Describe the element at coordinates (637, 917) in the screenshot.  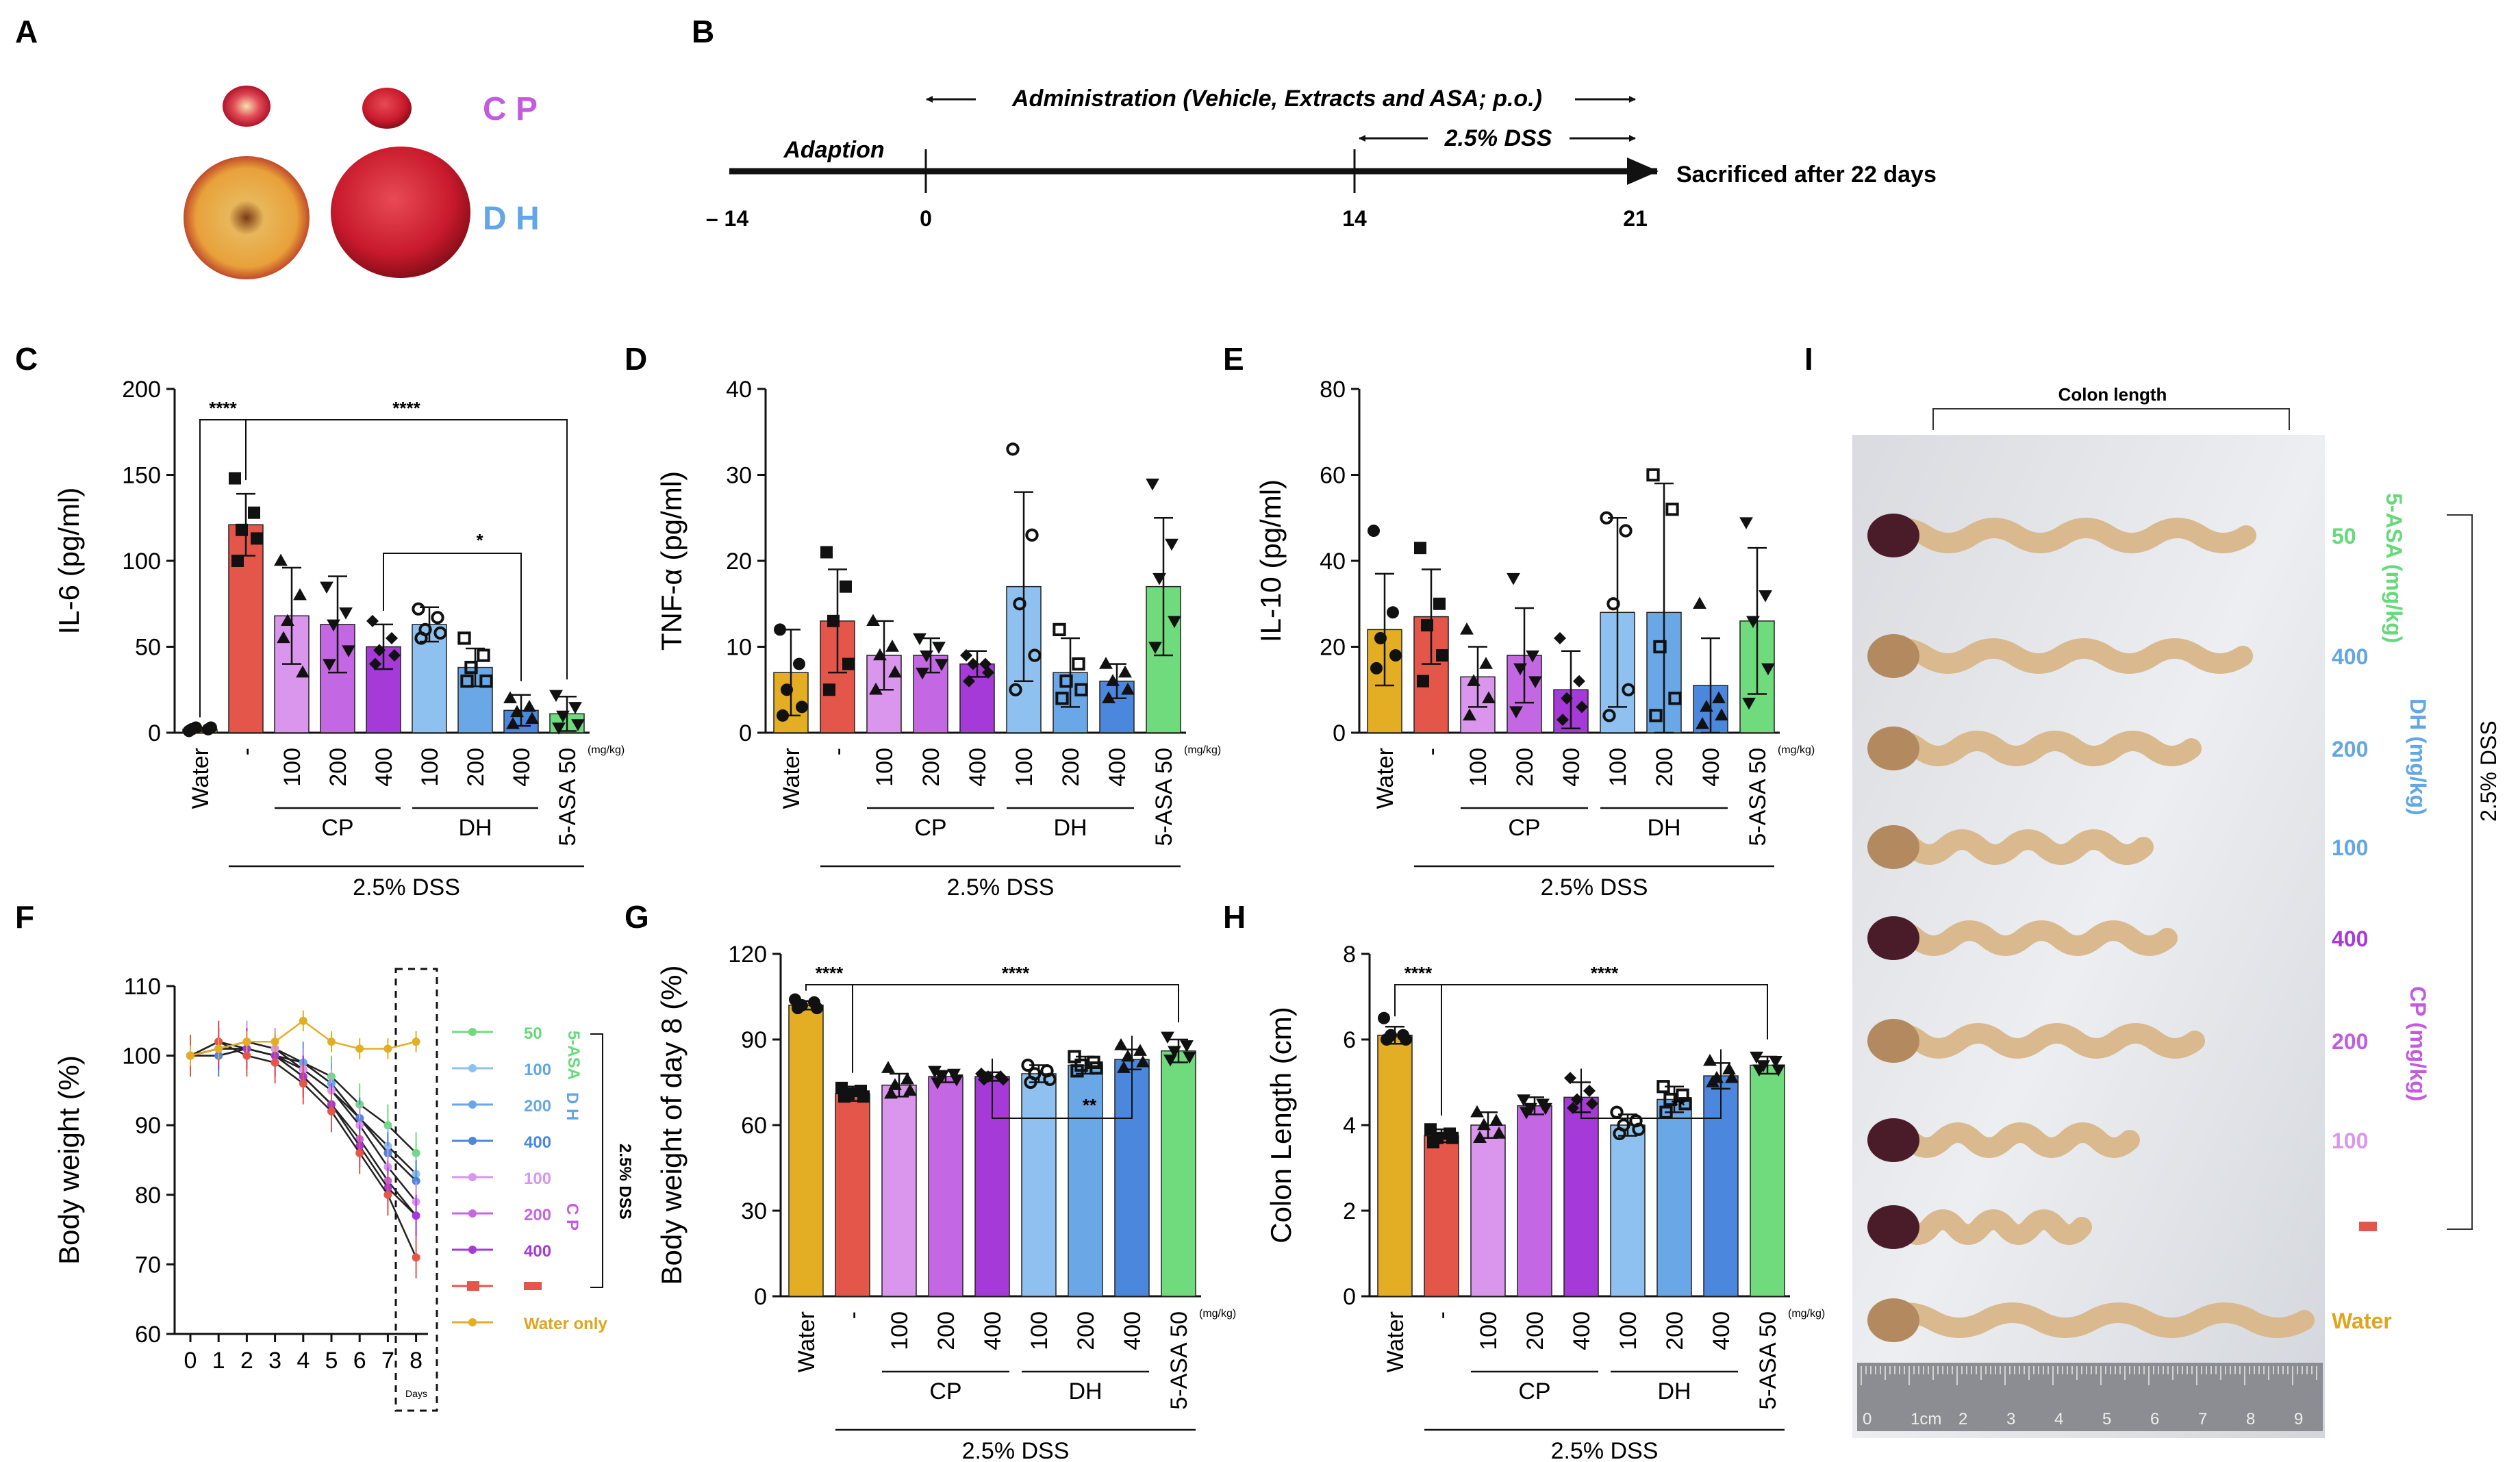
I see `panel-label-g: G` at that location.